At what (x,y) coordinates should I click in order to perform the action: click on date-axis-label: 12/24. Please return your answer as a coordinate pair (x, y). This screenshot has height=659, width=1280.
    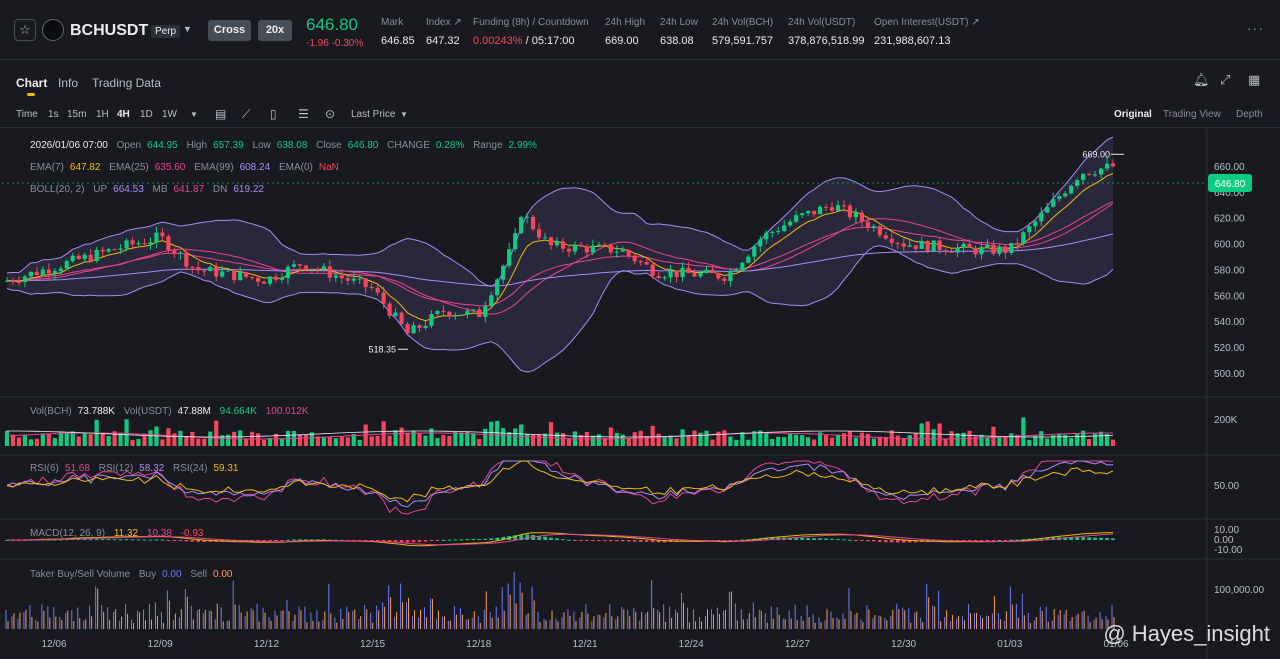
    Looking at the image, I should click on (691, 644).